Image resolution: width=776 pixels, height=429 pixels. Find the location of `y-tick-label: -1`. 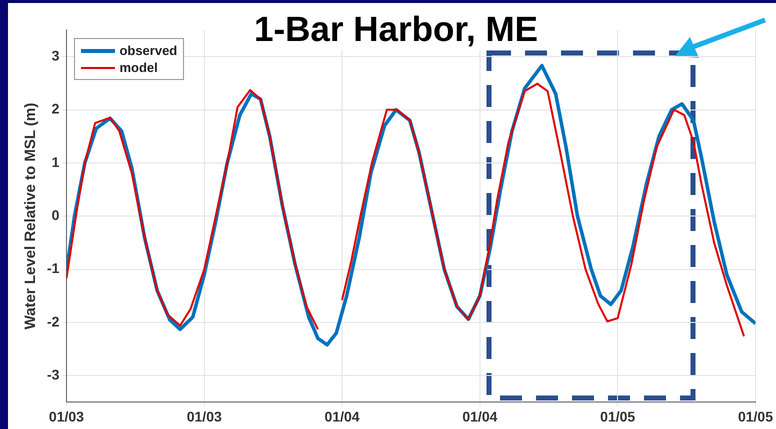

y-tick-label: -1 is located at coordinates (53, 268).